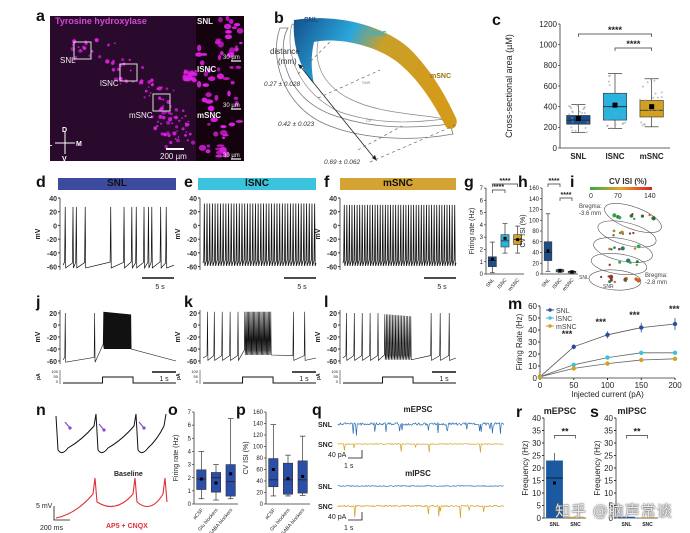 This screenshot has height=533, width=690. What do you see at coordinates (675, 385) in the screenshot?
I see `x-tick-label: 200` at bounding box center [675, 385].